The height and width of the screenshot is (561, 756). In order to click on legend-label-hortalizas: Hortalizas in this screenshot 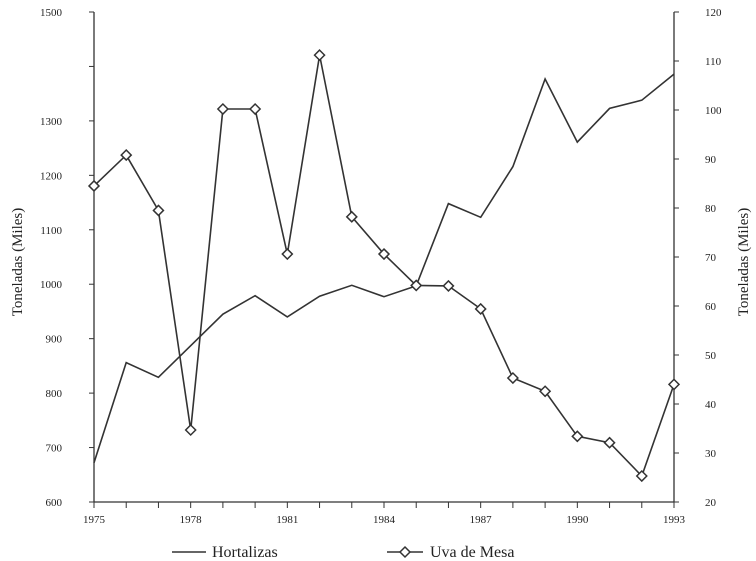, I will do `click(245, 552)`.